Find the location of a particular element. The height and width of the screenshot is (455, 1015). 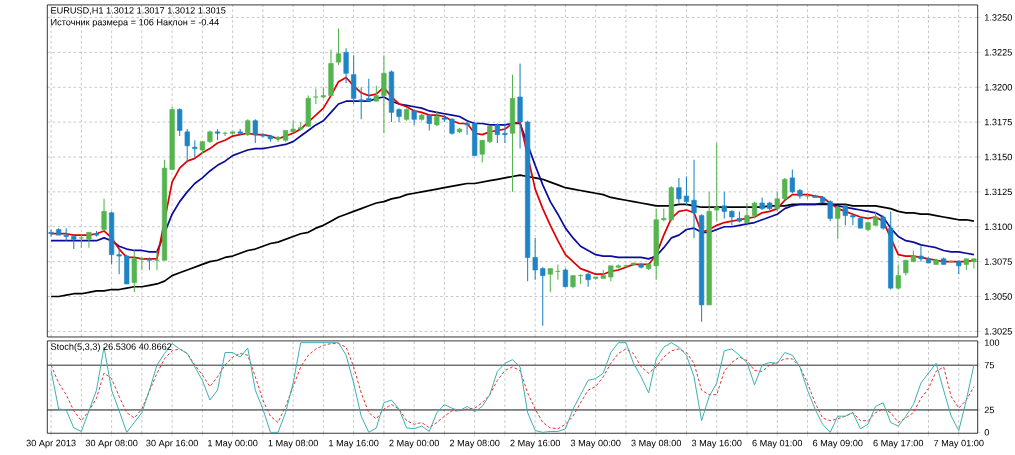

y-tick-label: 1.3125 is located at coordinates (998, 192).